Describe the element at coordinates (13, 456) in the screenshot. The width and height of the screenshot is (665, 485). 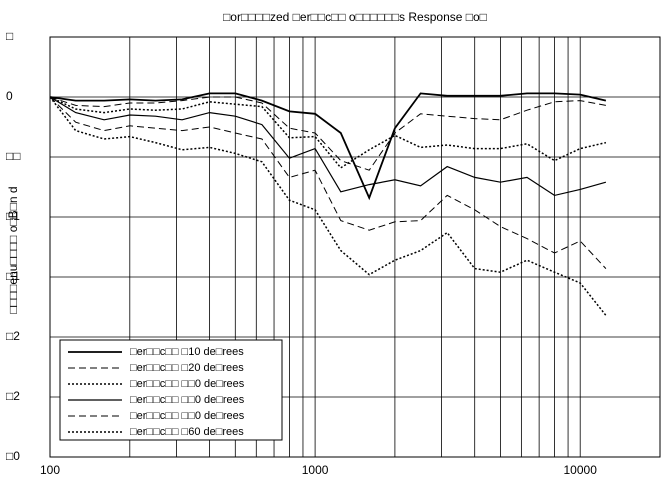
I see `y-tick-label: □0` at that location.